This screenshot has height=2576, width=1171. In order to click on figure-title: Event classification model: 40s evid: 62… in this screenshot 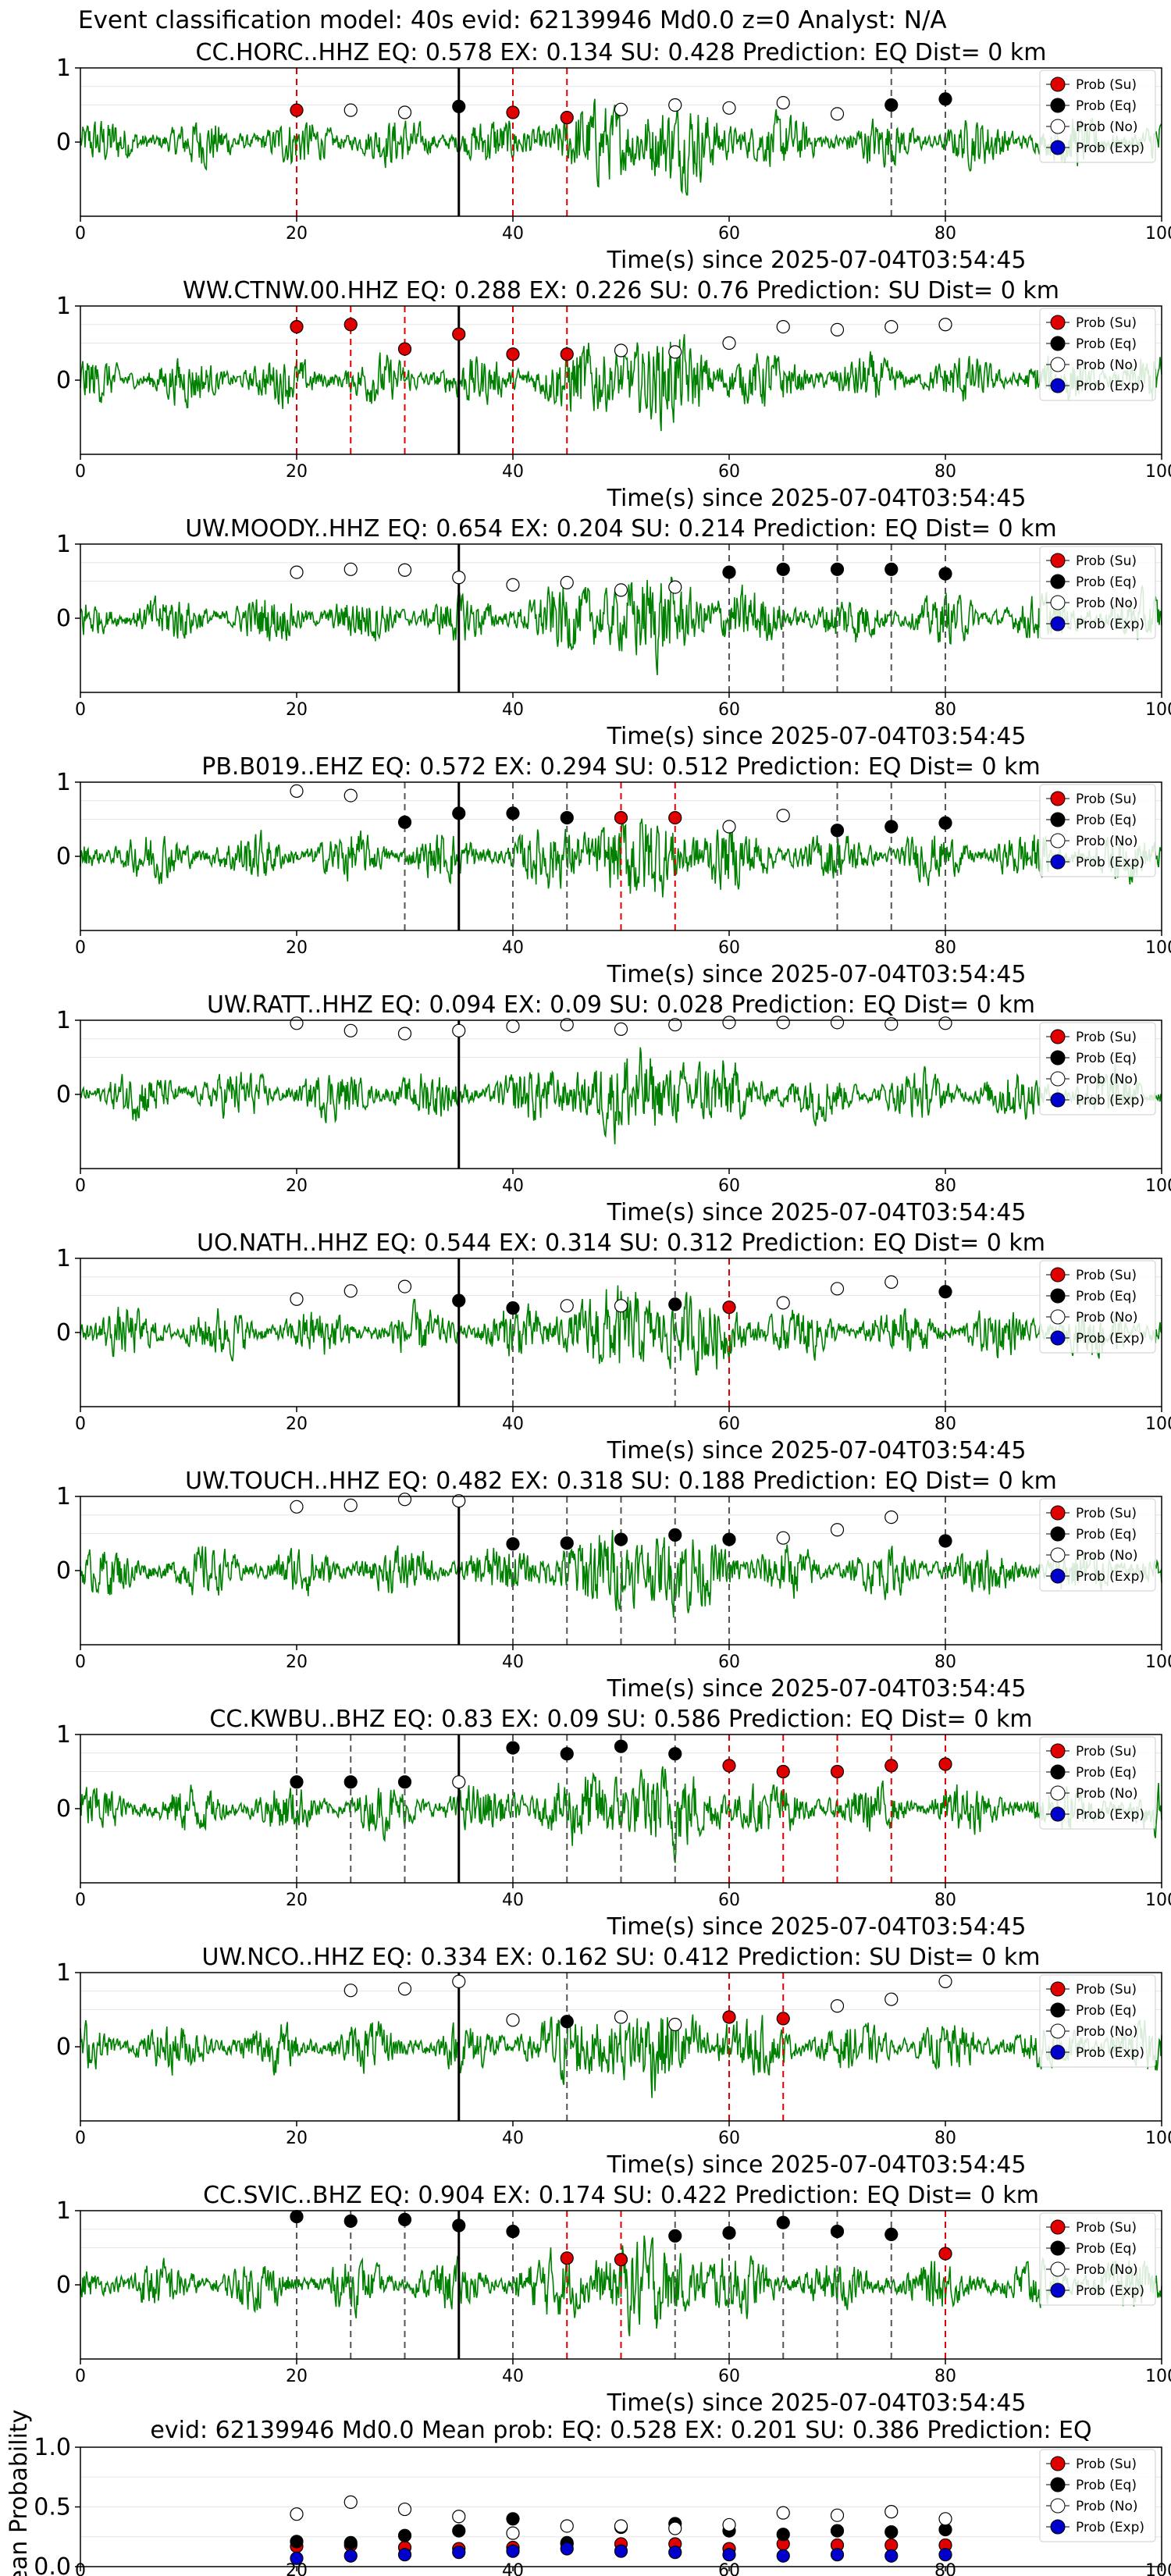, I will do `click(512, 20)`.